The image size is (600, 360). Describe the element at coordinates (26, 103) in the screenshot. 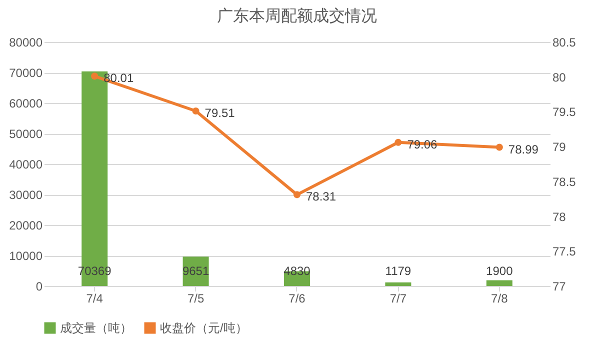

I see `y-tick-label: 60000` at that location.